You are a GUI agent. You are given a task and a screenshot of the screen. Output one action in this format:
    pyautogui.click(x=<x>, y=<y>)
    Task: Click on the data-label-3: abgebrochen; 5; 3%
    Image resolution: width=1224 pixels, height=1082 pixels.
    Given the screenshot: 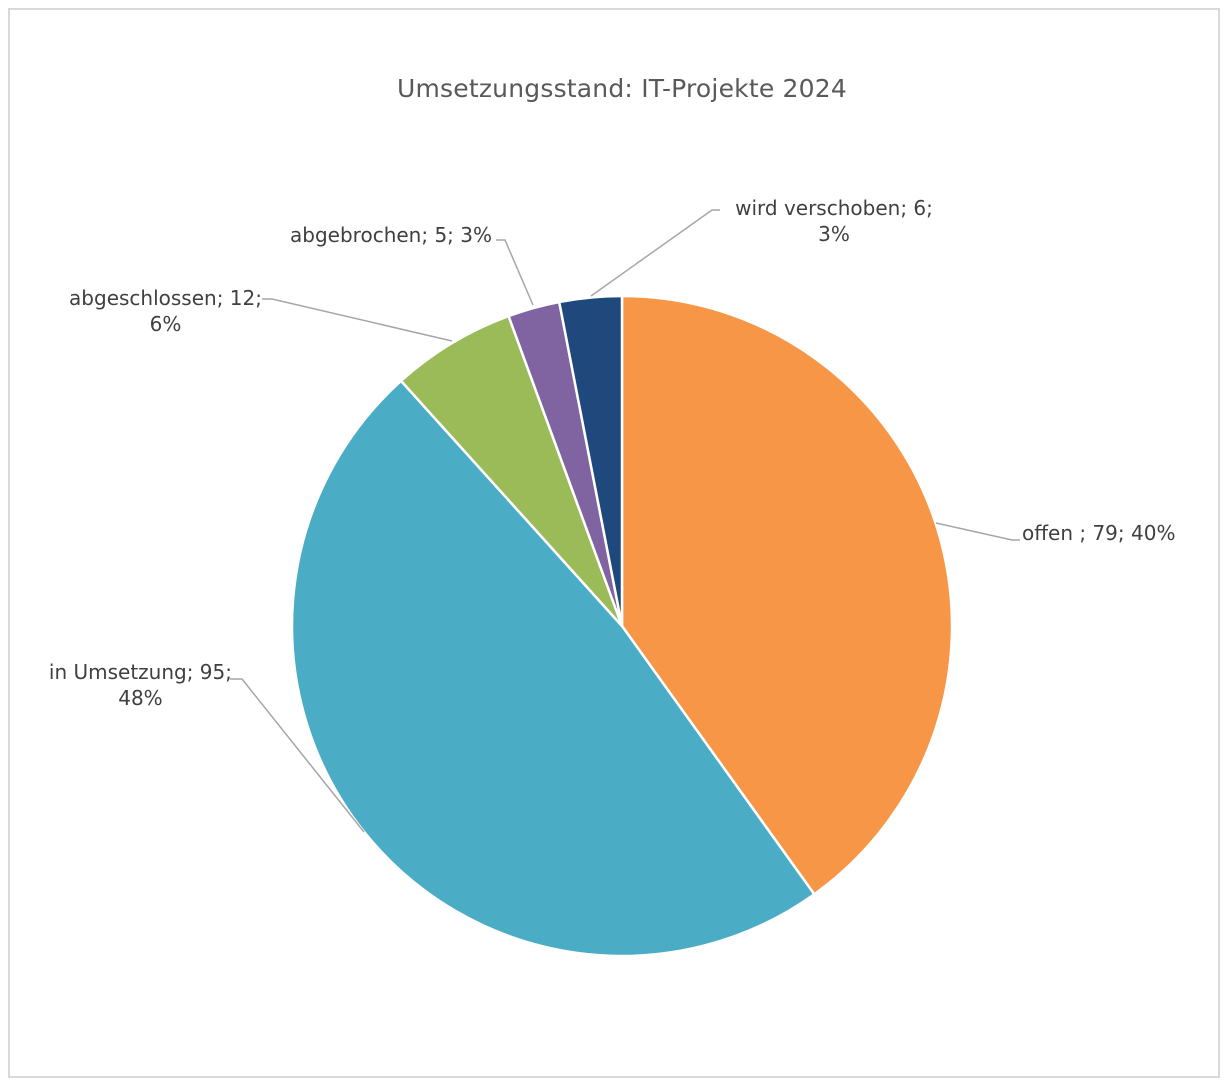 What is the action you would take?
    pyautogui.click(x=391, y=235)
    